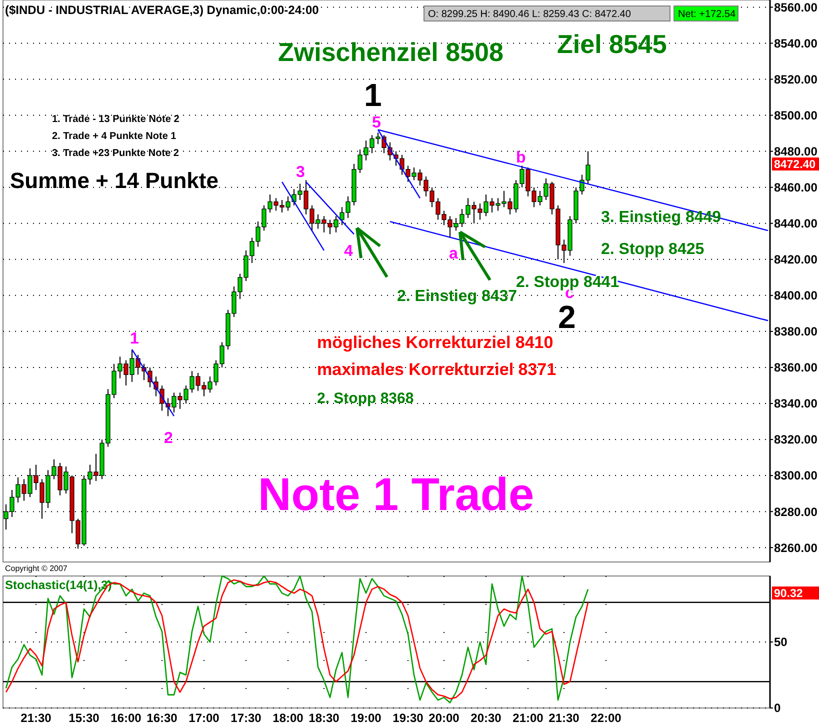 The height and width of the screenshot is (725, 819). Describe the element at coordinates (435, 342) in the screenshot. I see `annotation: mögliches Korrekturziel 8410` at that location.